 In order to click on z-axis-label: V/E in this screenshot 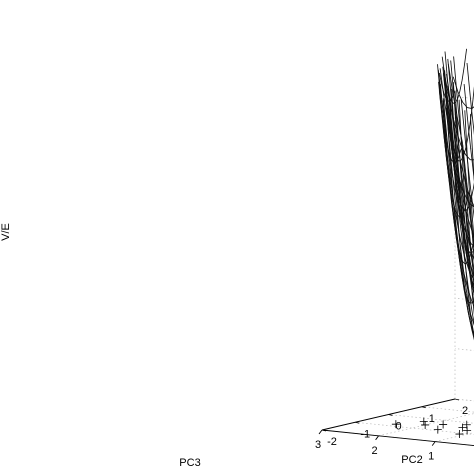, I will do `click(6, 232)`.